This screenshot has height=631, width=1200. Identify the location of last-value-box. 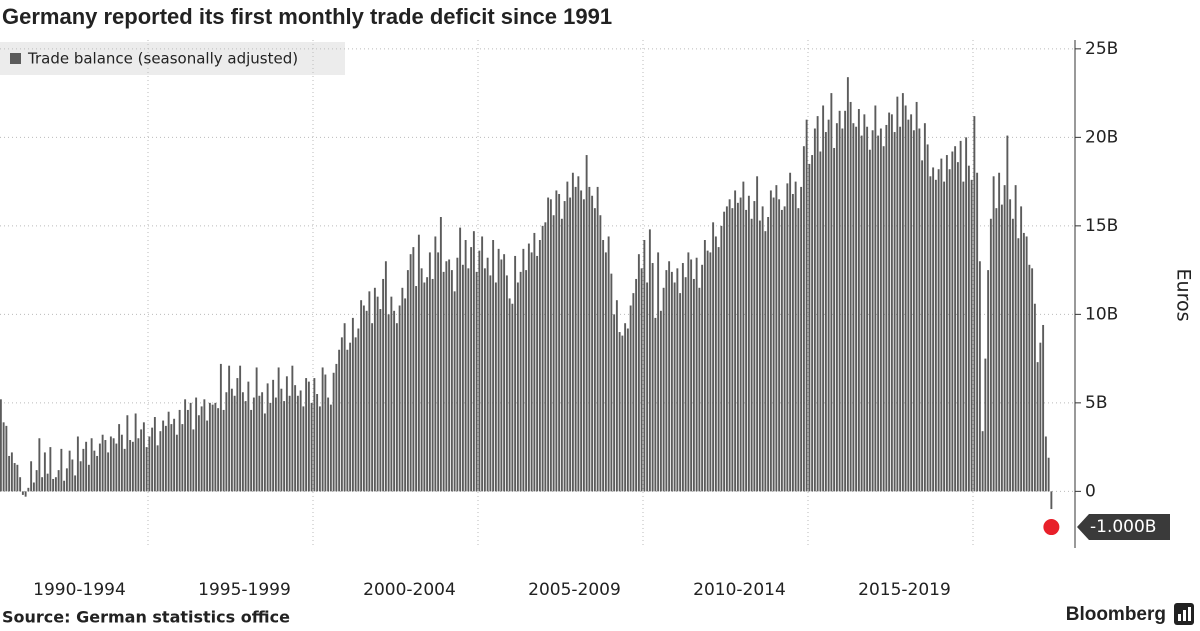
(1123, 527).